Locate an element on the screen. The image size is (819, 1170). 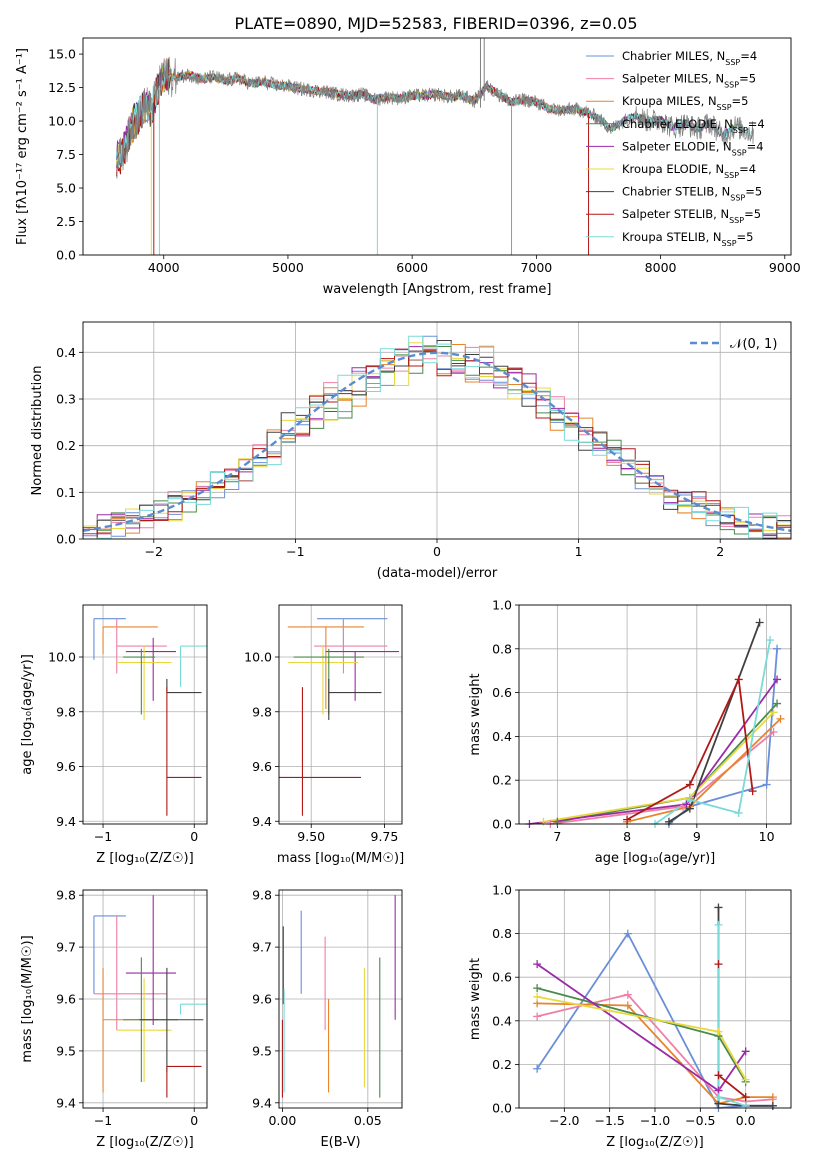
x-axis-label: E(B-V) is located at coordinates (340, 1142).